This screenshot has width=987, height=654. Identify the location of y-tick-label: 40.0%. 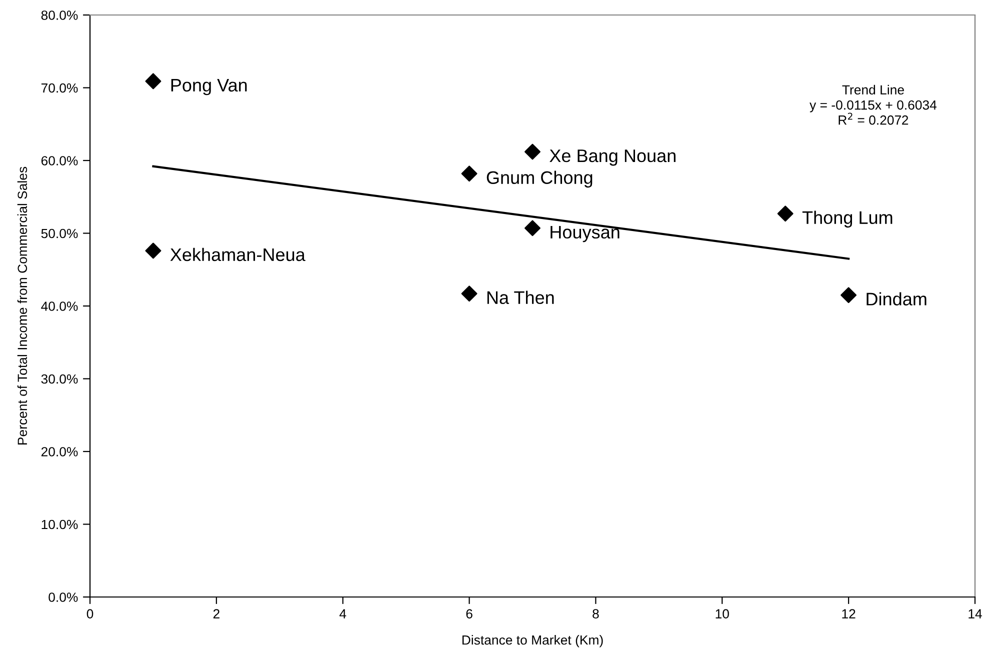
(59, 306).